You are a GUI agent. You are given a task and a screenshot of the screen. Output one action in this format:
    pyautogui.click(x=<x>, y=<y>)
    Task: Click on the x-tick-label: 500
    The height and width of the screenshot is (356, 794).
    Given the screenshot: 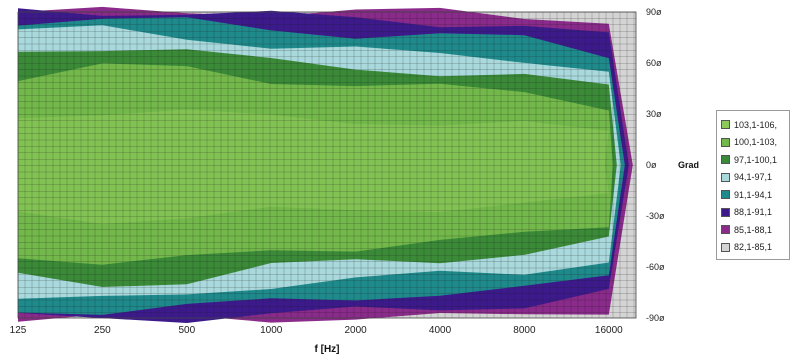 What is the action you would take?
    pyautogui.click(x=186, y=330)
    